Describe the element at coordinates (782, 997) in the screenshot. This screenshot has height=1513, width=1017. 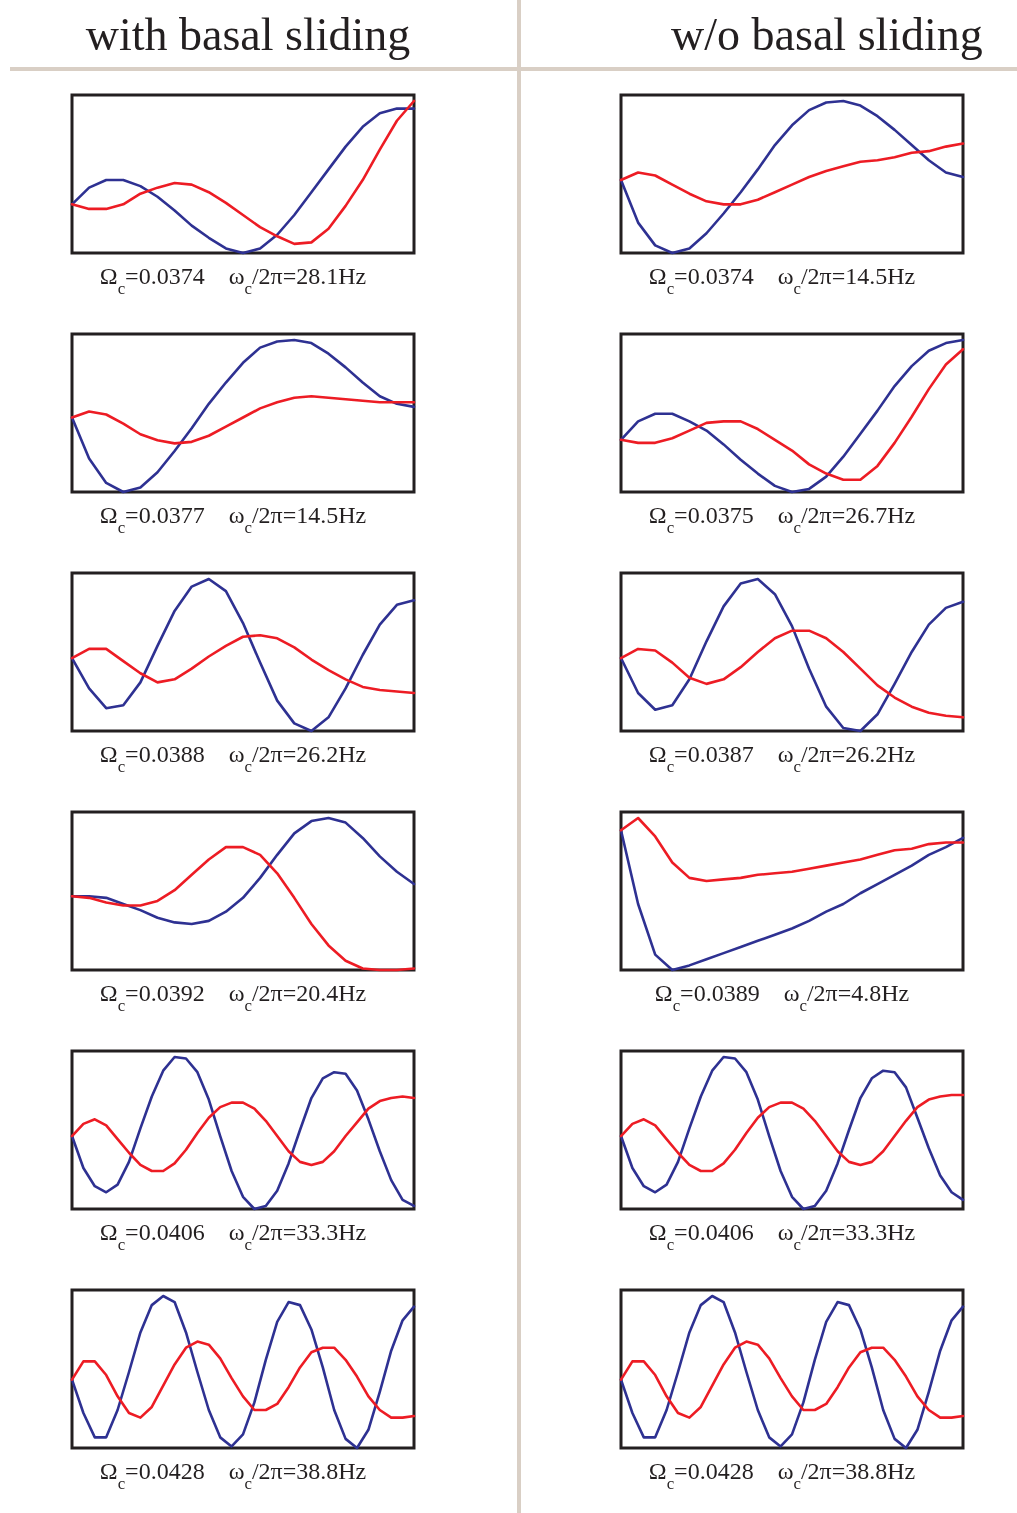
I see `x-axis-title: Ω$_{c}$=0.0389 ω$_{c}$/2π=4.8Hz` at that location.